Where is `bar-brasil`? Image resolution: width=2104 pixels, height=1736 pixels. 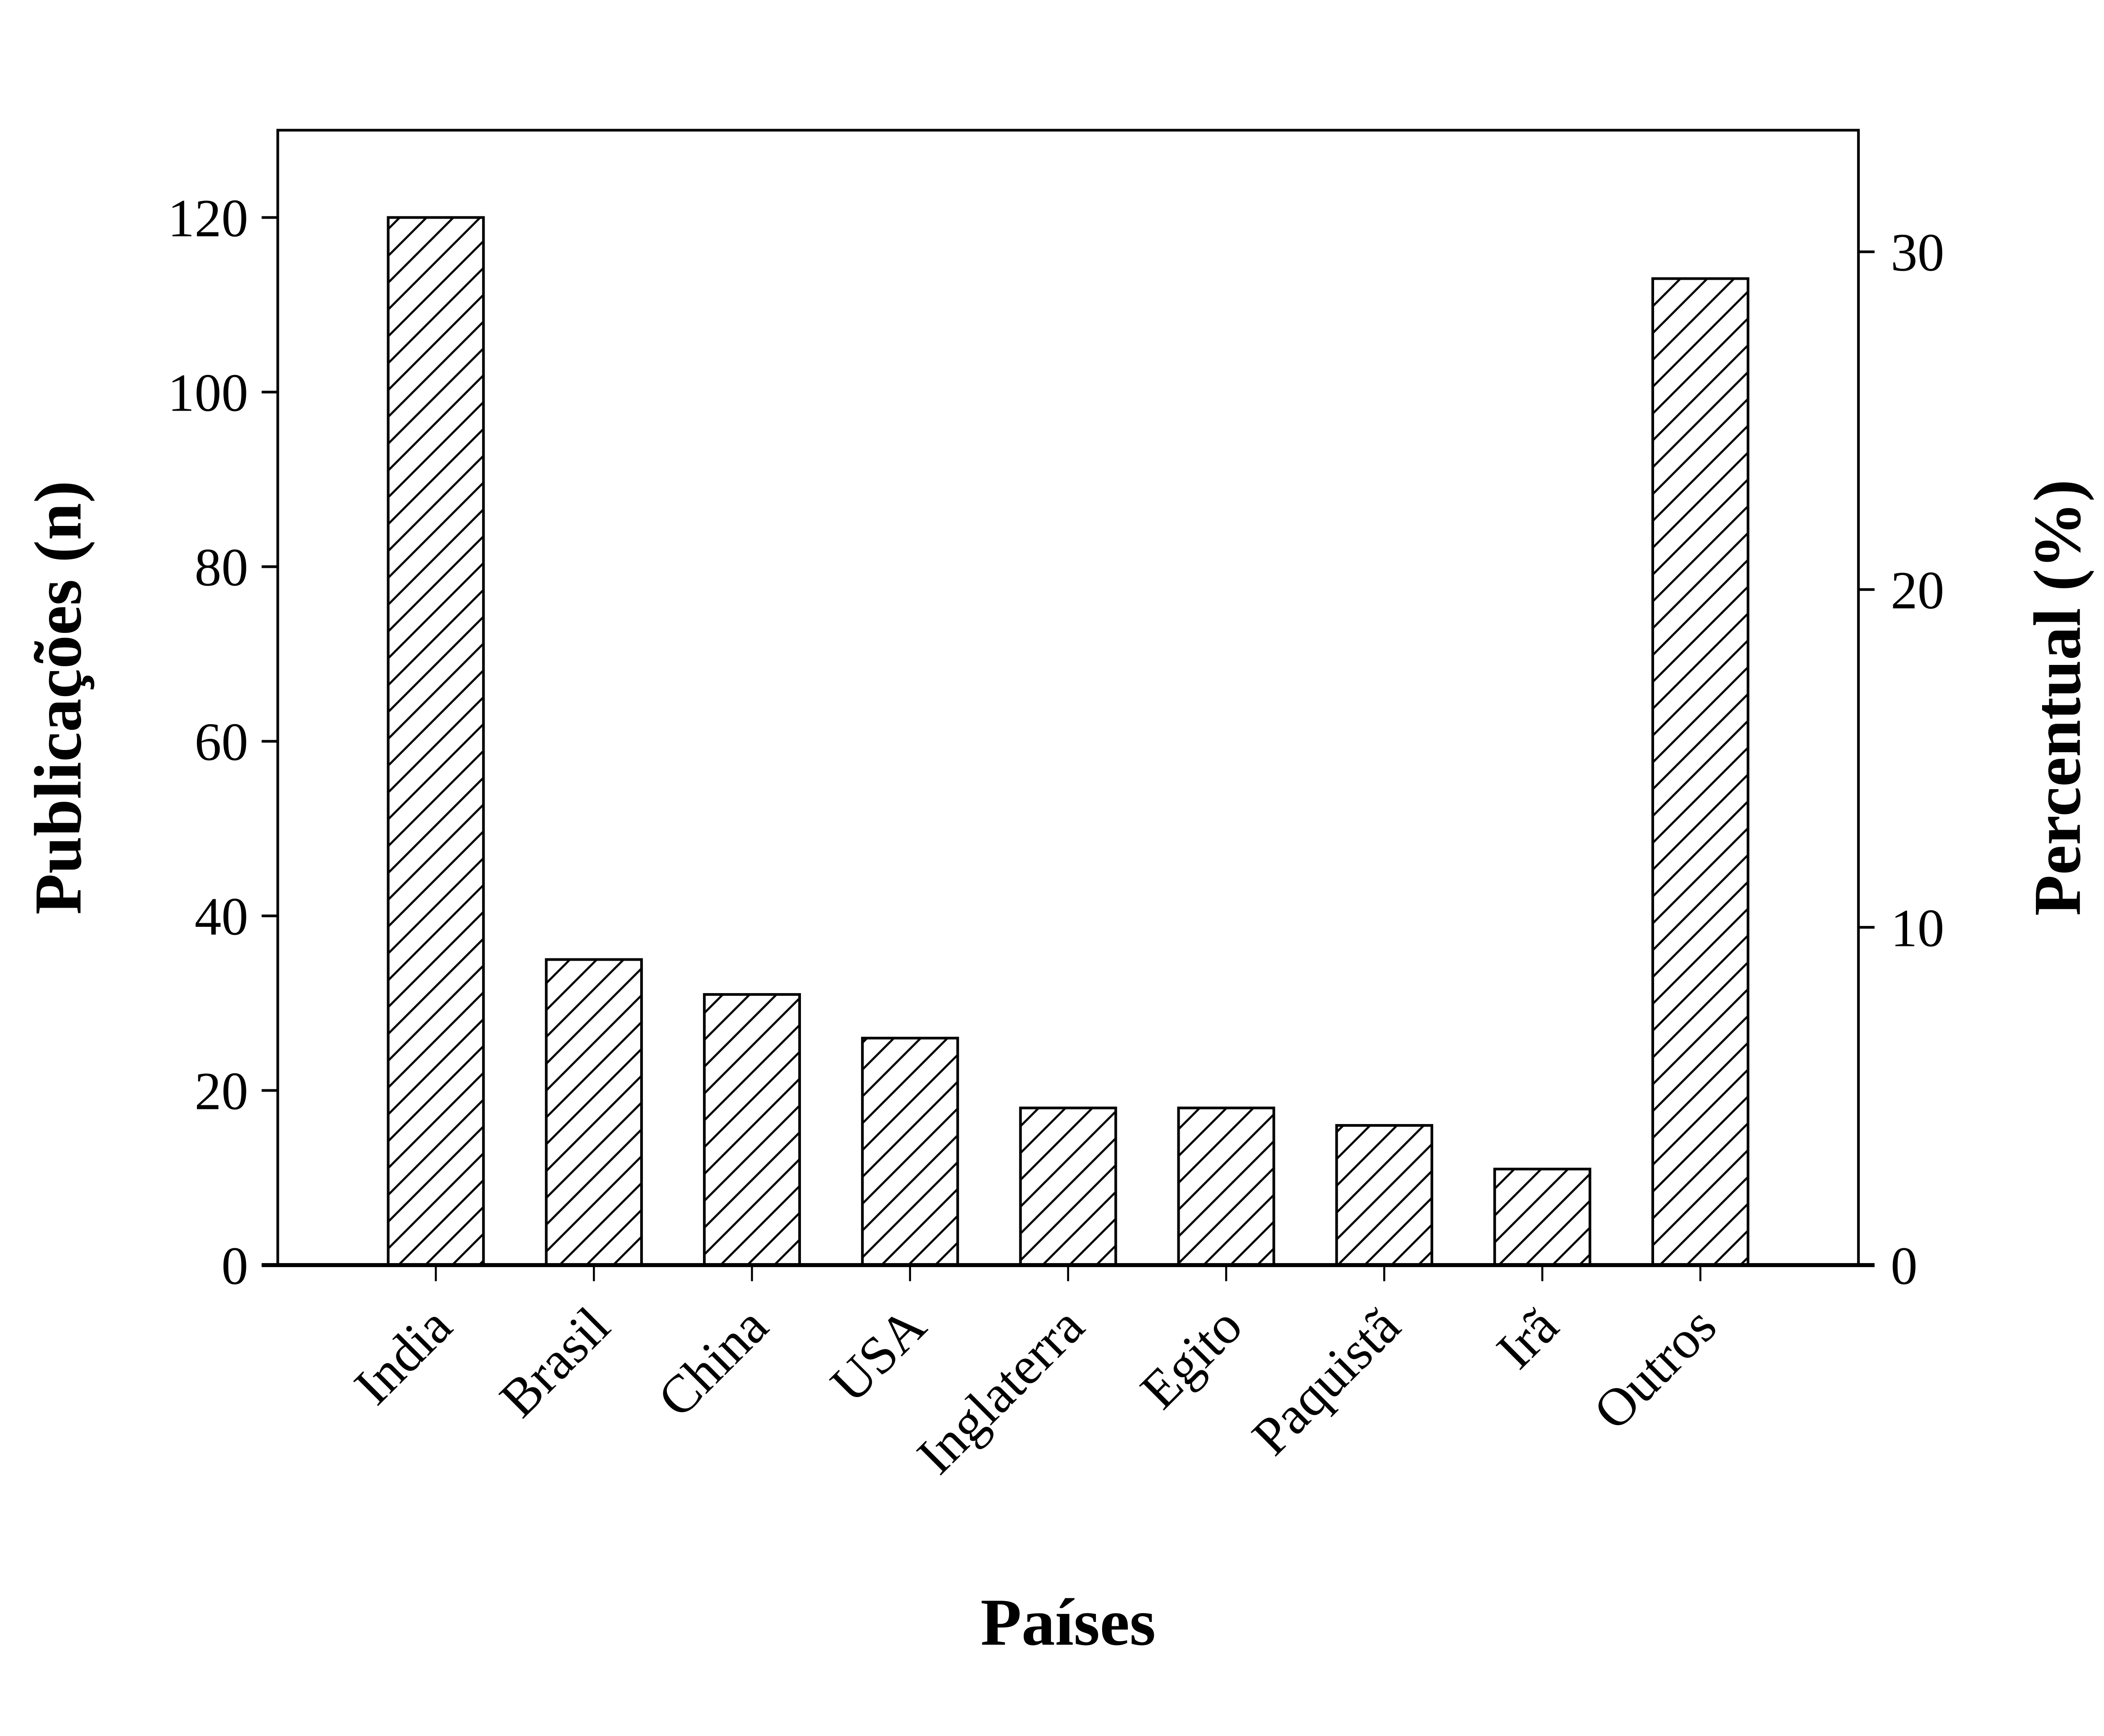 bar-brasil is located at coordinates (594, 1113).